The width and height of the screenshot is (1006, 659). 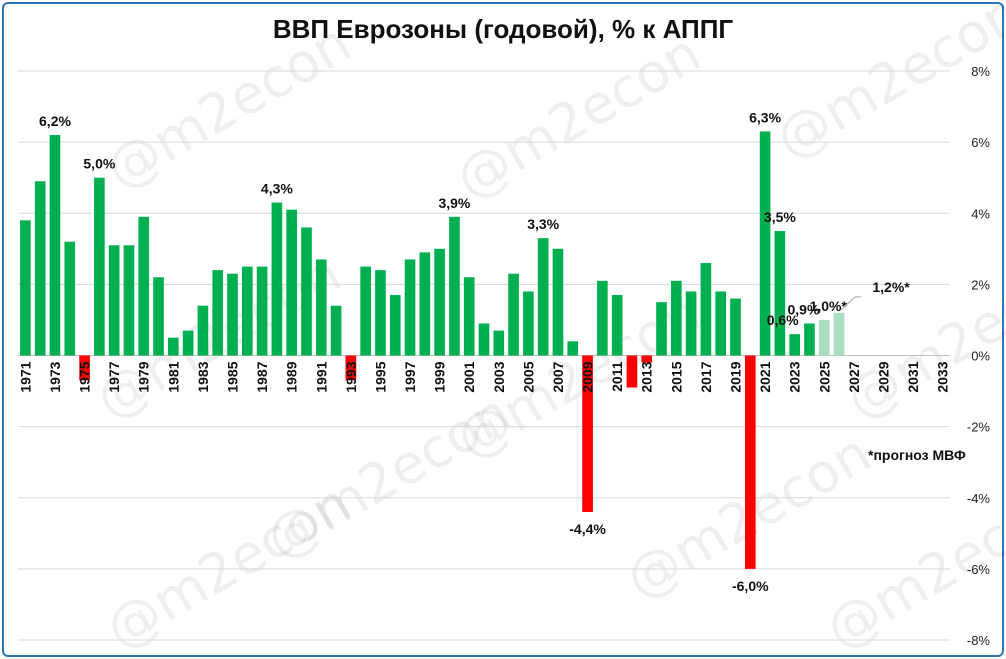 I want to click on x-tick-label: 2013, so click(x=647, y=376).